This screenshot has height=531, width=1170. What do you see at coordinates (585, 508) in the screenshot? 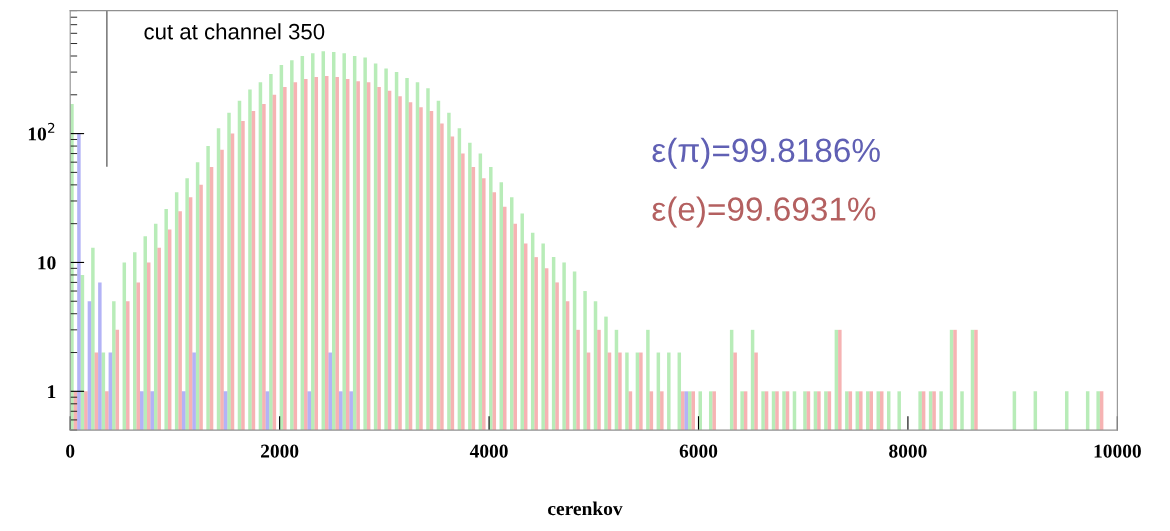
I see `x-axis-title: cerenkov` at bounding box center [585, 508].